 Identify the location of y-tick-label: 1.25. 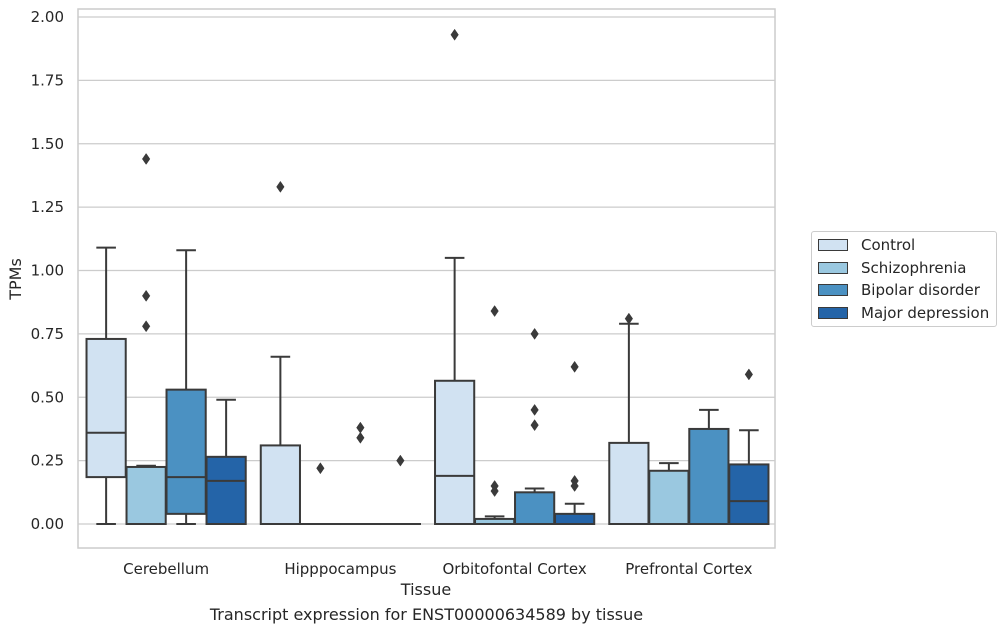
(47, 207).